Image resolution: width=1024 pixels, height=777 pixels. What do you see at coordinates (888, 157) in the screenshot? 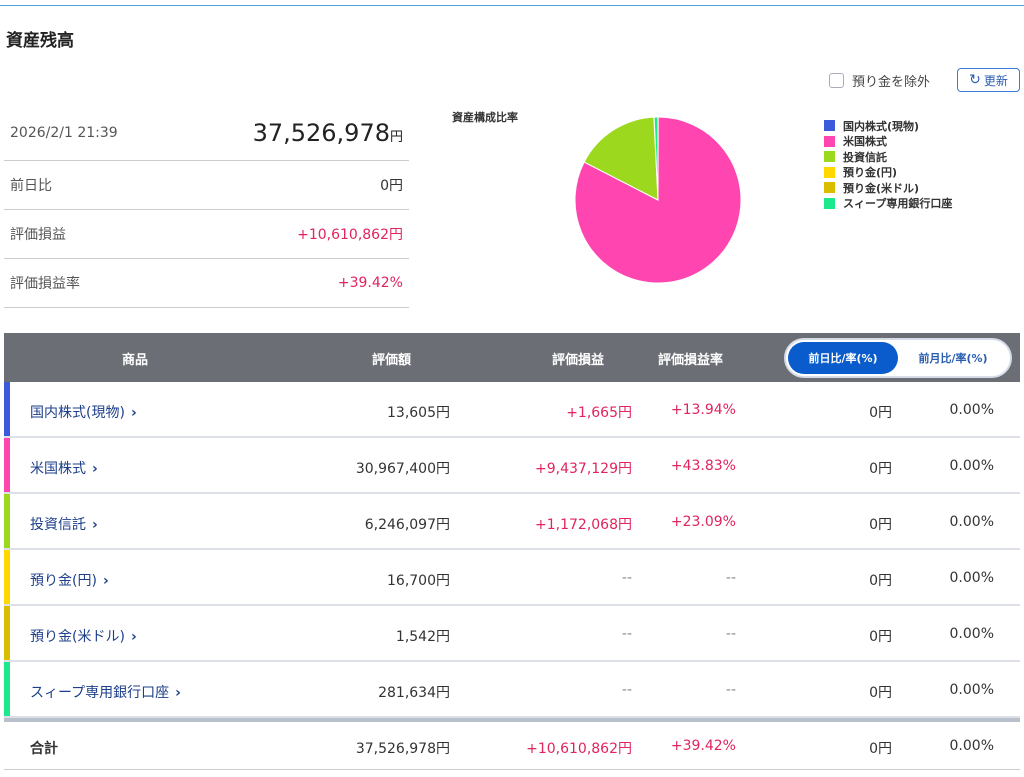
I see `legend-item: 投資信託` at bounding box center [888, 157].